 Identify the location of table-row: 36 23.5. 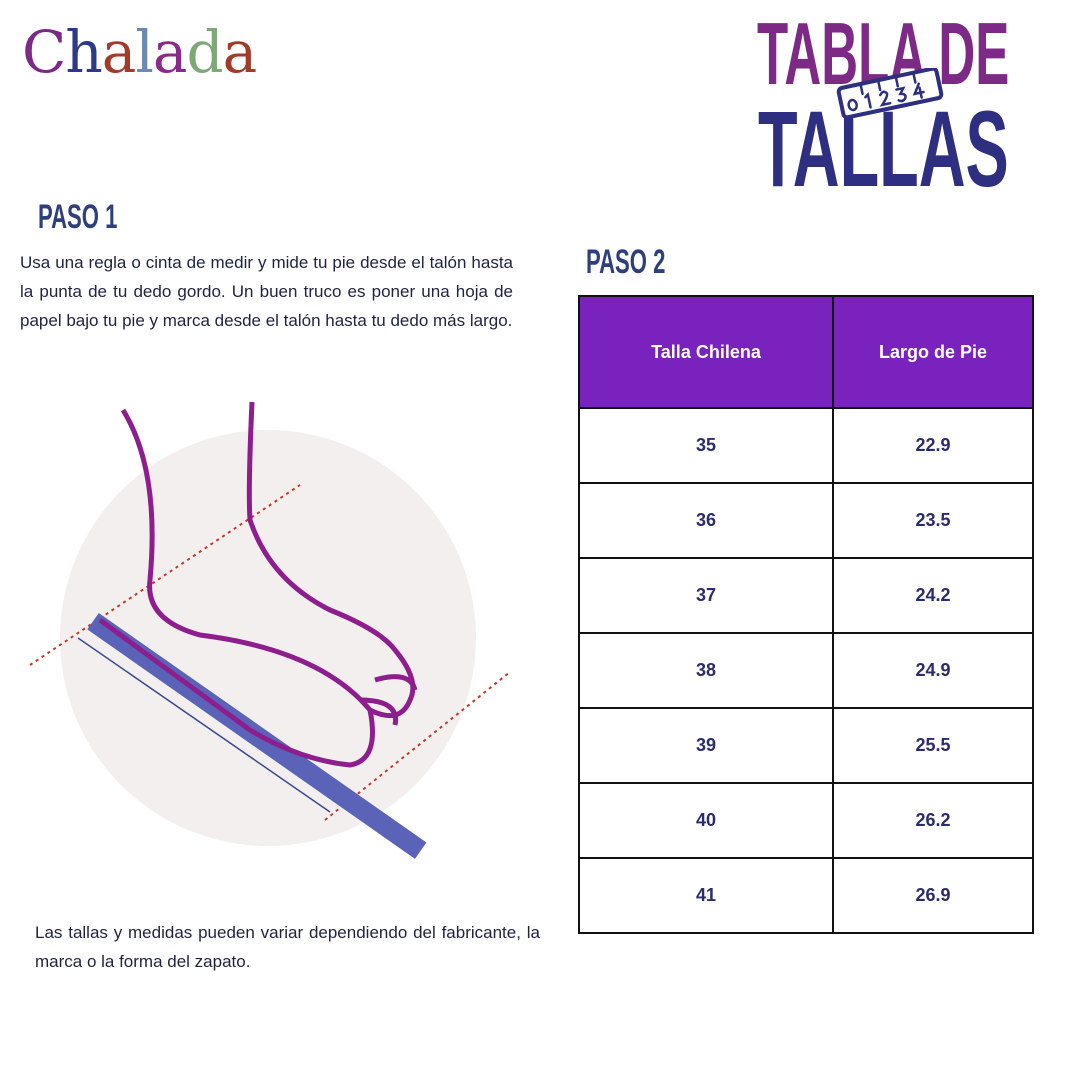
(806, 520).